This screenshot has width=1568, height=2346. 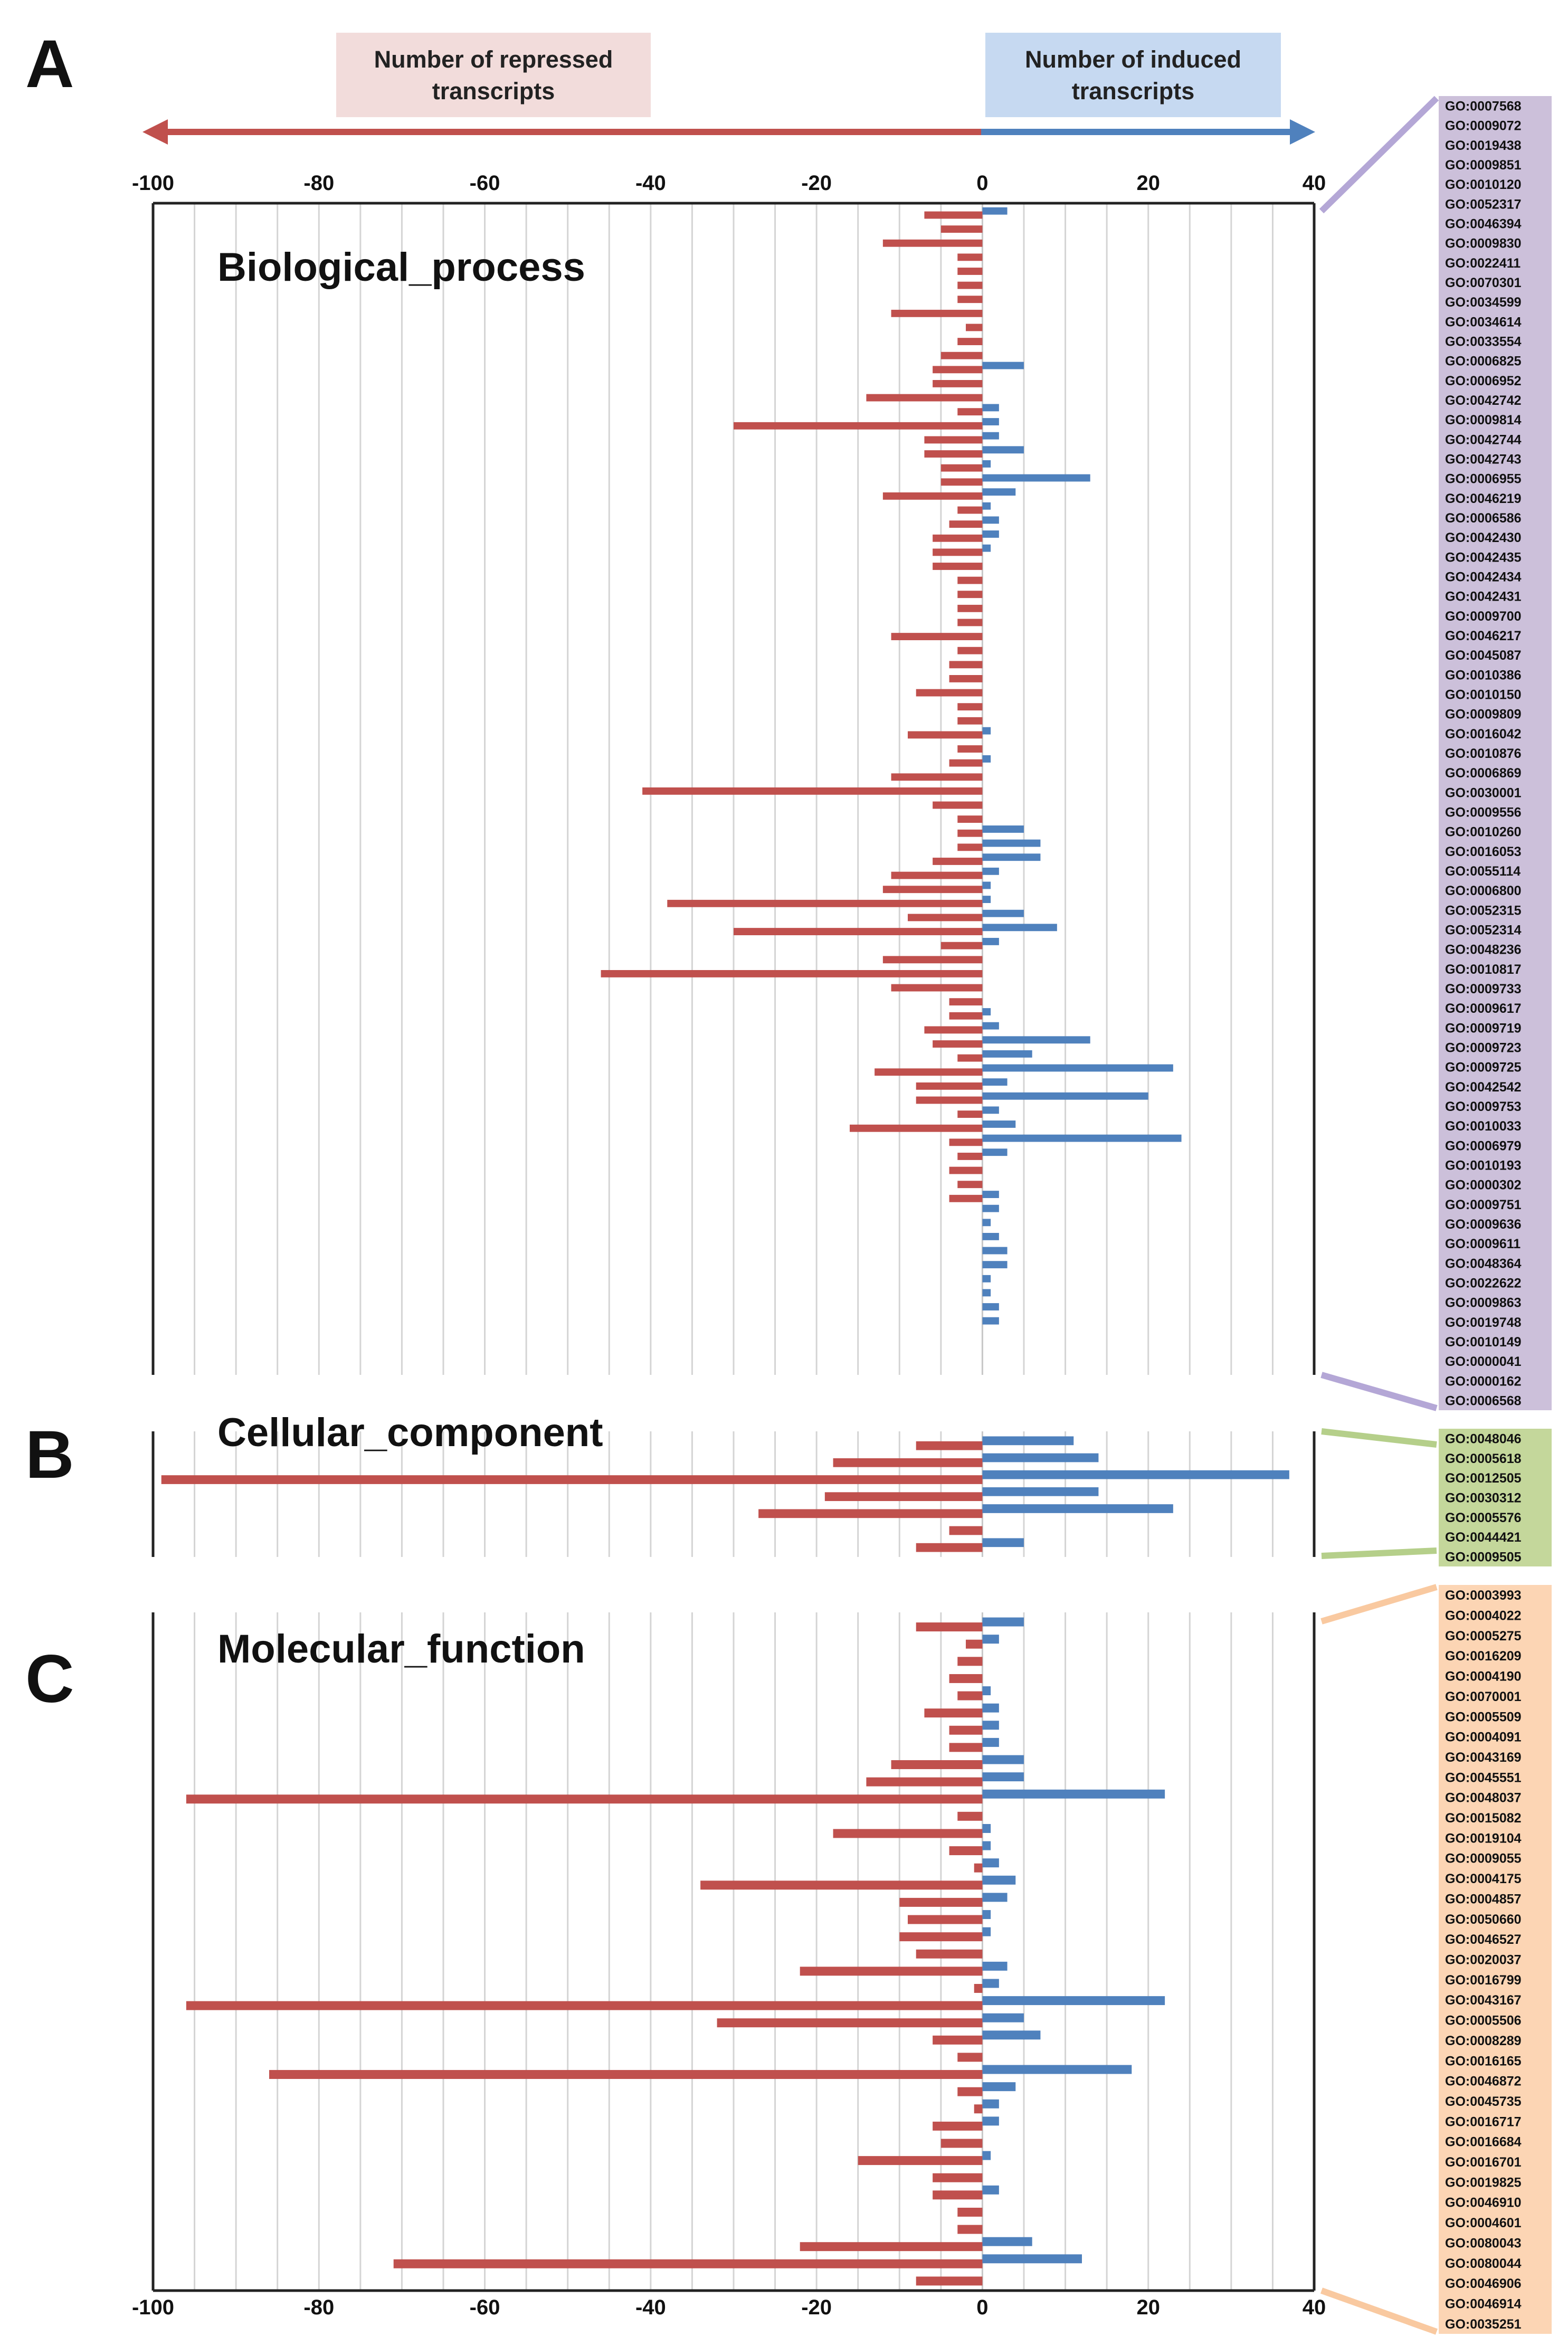 What do you see at coordinates (1483, 1757) in the screenshot?
I see `go-term-label: GO:0043169` at bounding box center [1483, 1757].